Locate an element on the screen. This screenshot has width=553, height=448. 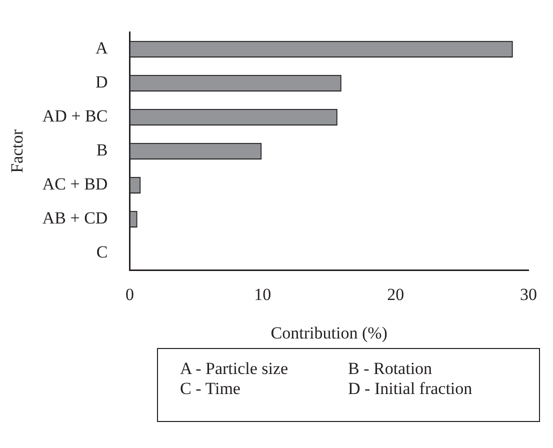
x-axis-title: Contribution (%) is located at coordinates (329, 332).